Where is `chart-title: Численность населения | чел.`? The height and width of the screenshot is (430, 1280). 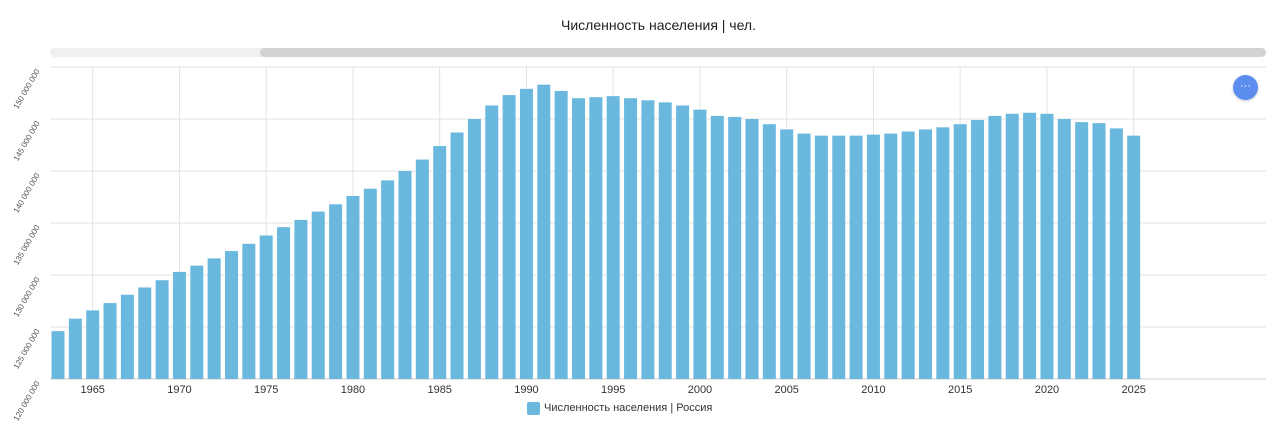
chart-title: Численность населения | чел. is located at coordinates (658, 25).